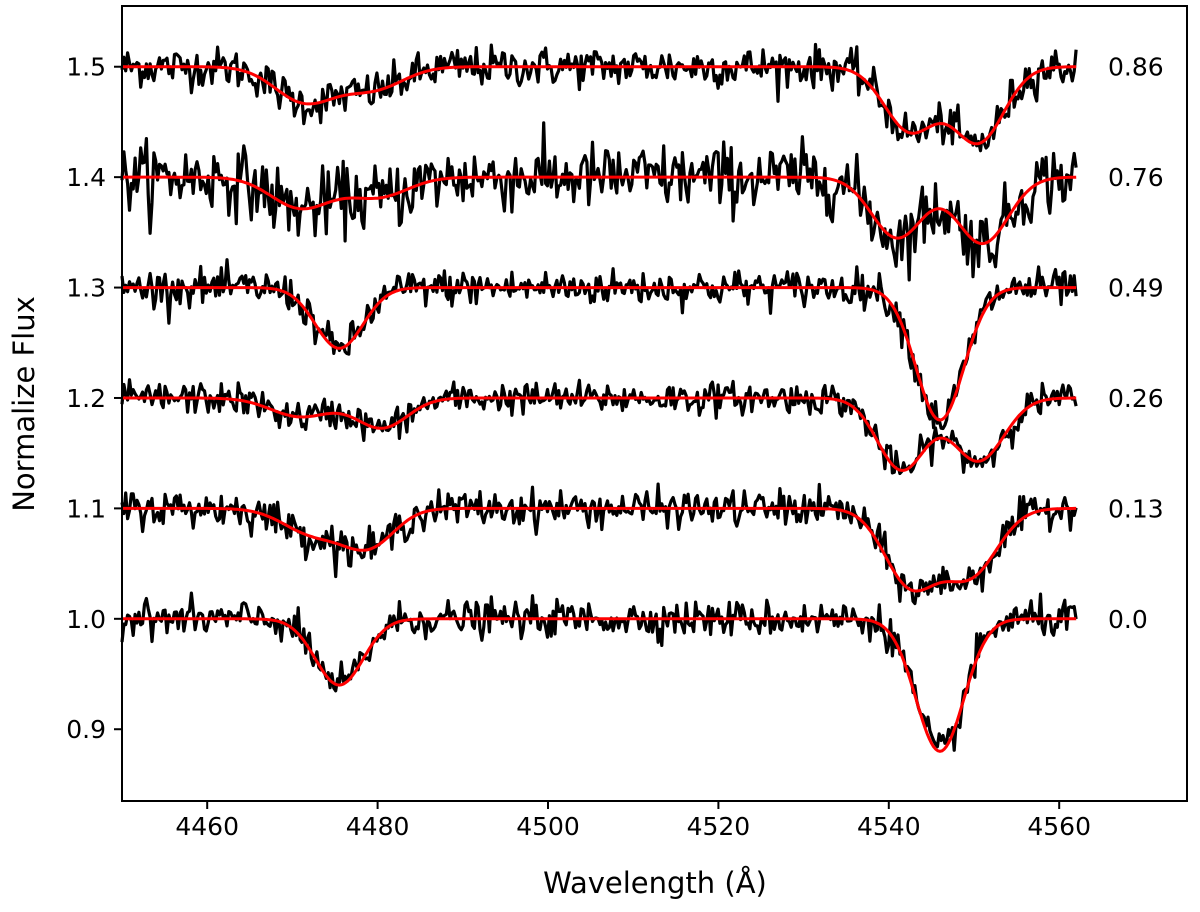 The image size is (1200, 912). Describe the element at coordinates (599, 354) in the screenshot. I see `model-fit-0.49` at that location.